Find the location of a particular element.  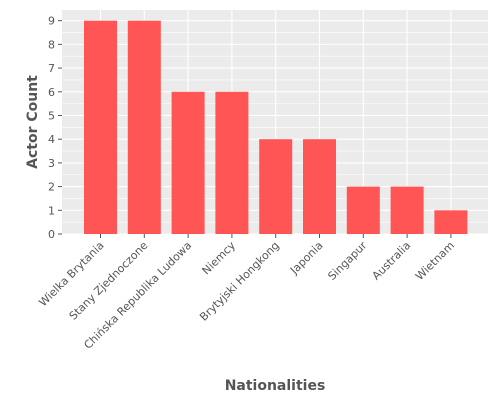

y-axis-label: Actor Count is located at coordinates (33, 122).